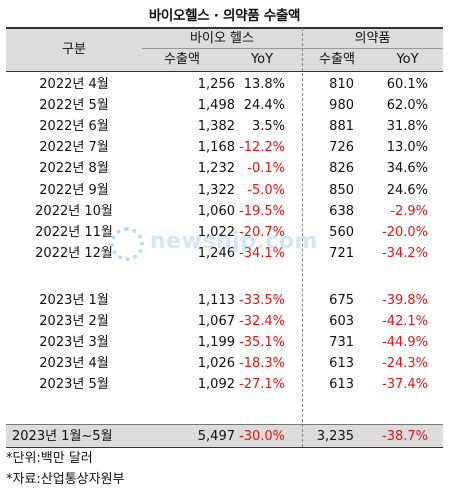  I want to click on bio-export: 1,382, so click(216, 127).